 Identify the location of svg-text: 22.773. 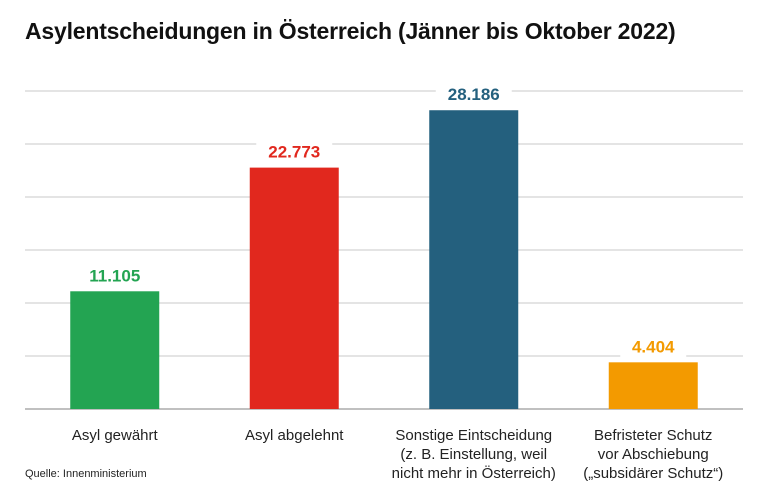
(294, 152).